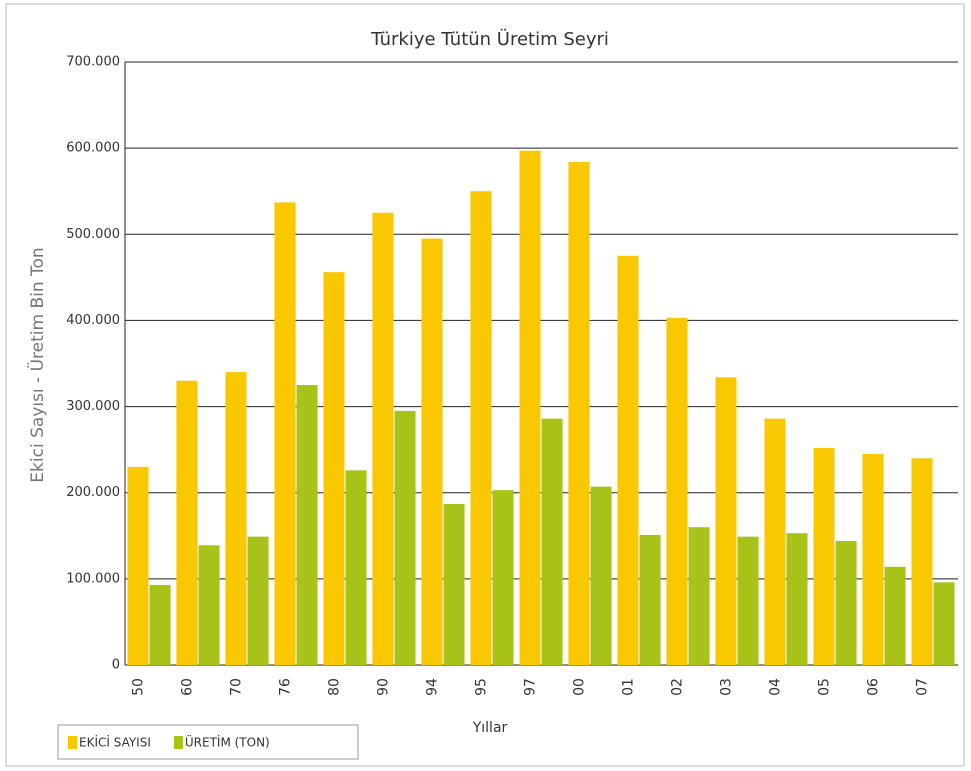 Image resolution: width=971 pixels, height=771 pixels. Describe the element at coordinates (726, 687) in the screenshot. I see `x-tick-label: 03` at that location.